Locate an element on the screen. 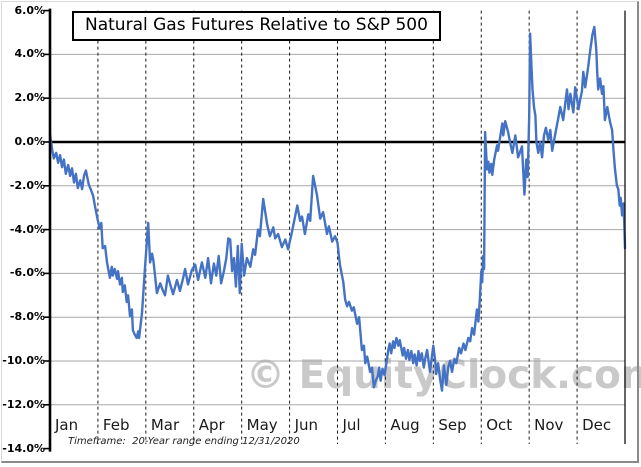 This screenshot has width=641, height=467. chart-title: Natural Gas Futures Relative to S&P 500 is located at coordinates (256, 26).